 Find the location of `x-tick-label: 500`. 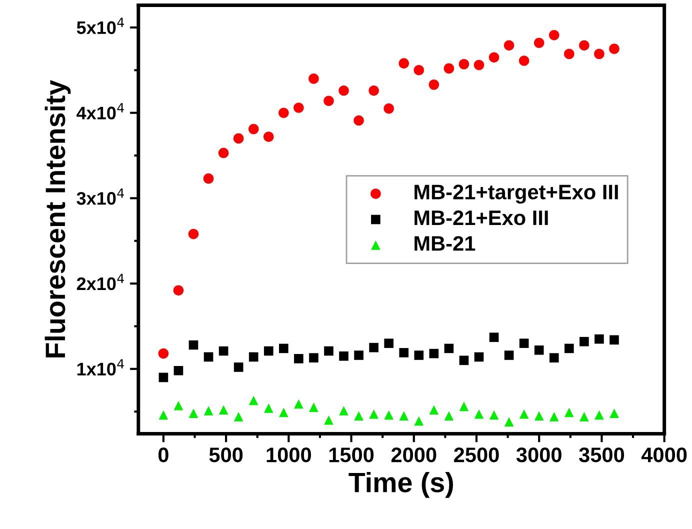

x-tick-label: 500 is located at coordinates (226, 455).